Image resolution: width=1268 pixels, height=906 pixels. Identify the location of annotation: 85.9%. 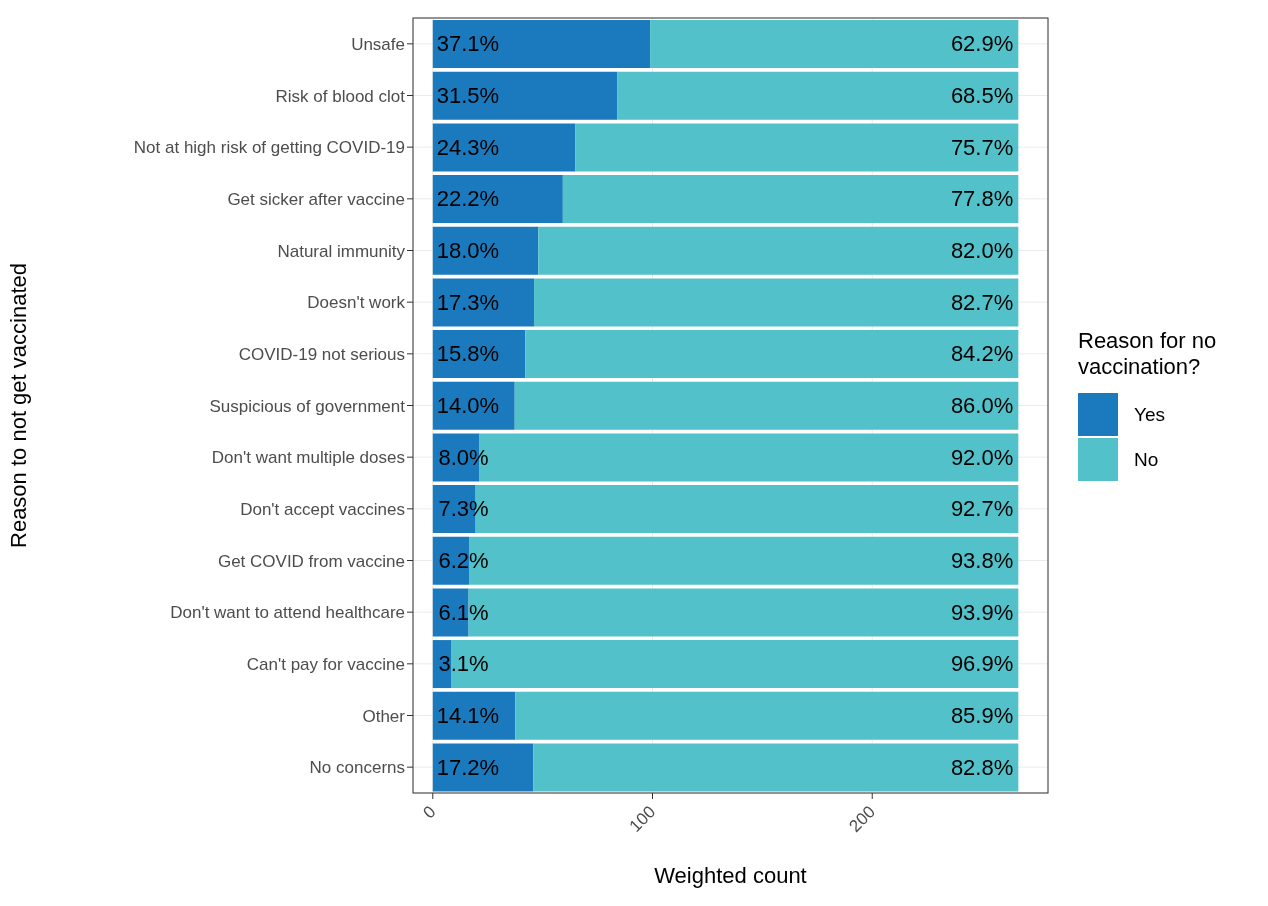
(982, 715).